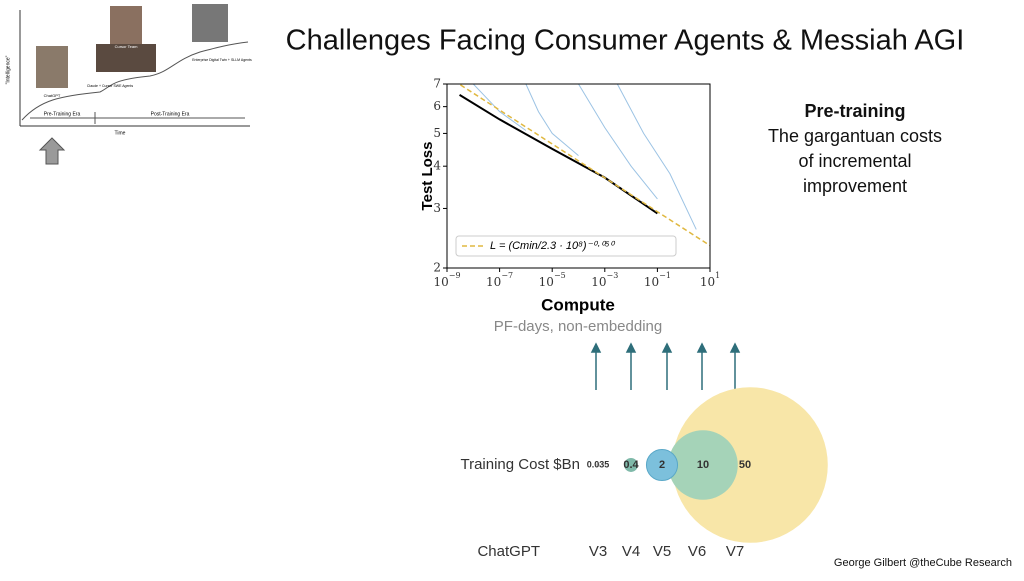 The image size is (1024, 581). Describe the element at coordinates (427, 176) in the screenshot. I see `y-axis-label: Test Loss` at that location.